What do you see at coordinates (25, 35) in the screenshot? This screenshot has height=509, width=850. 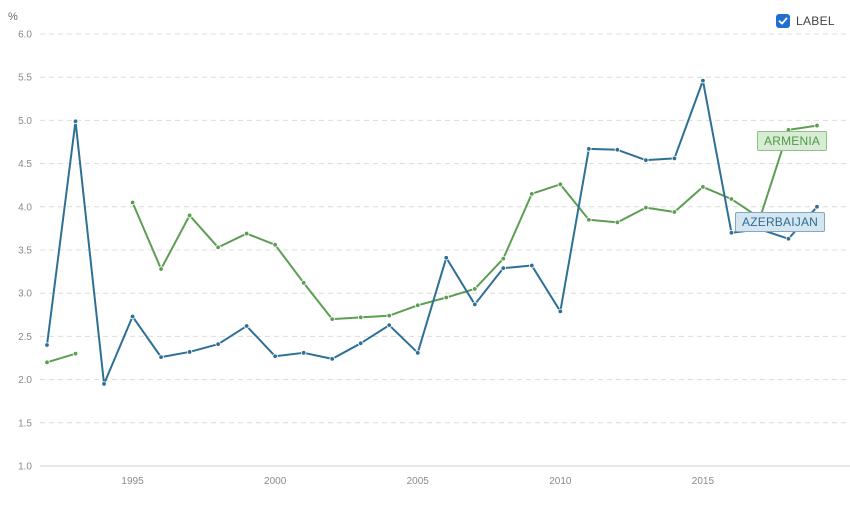 I see `y-tick-label: 6.0` at bounding box center [25, 35].